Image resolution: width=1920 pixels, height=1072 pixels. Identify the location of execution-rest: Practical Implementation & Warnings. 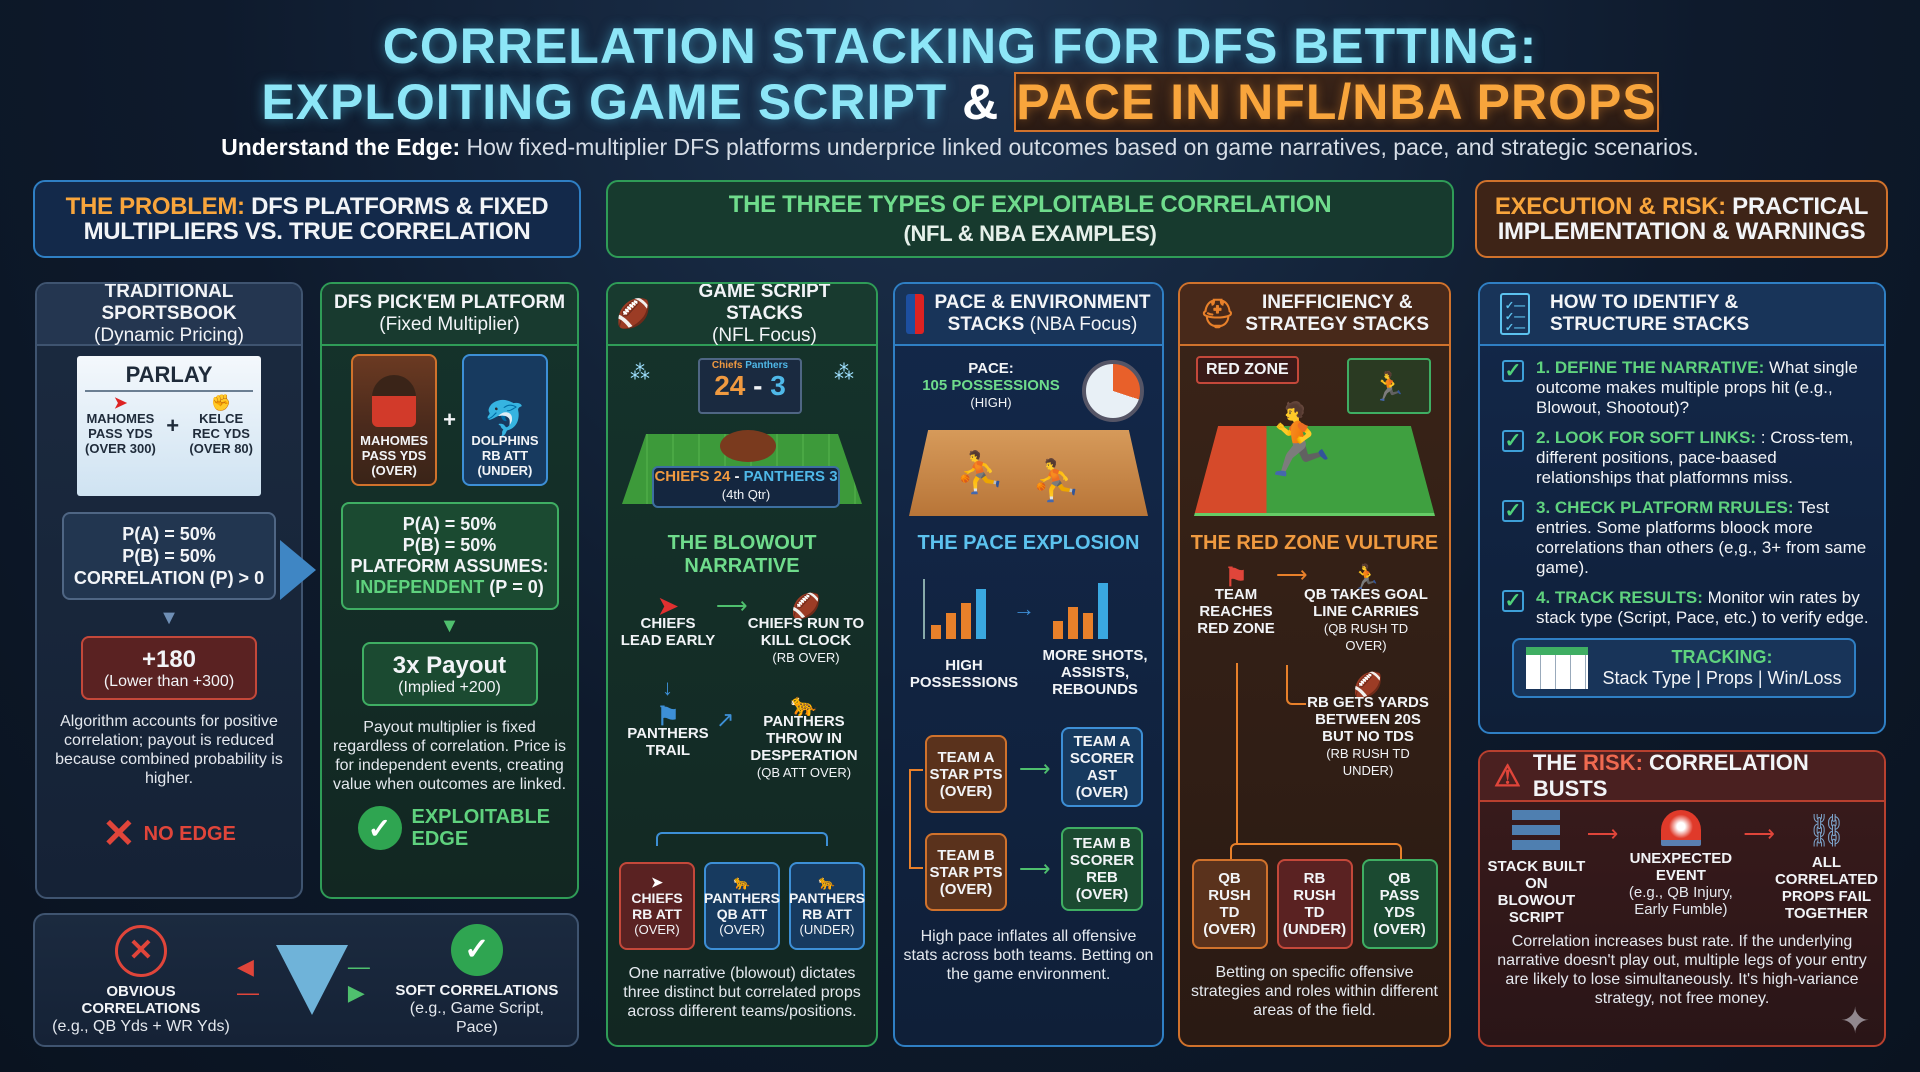
(1683, 219).